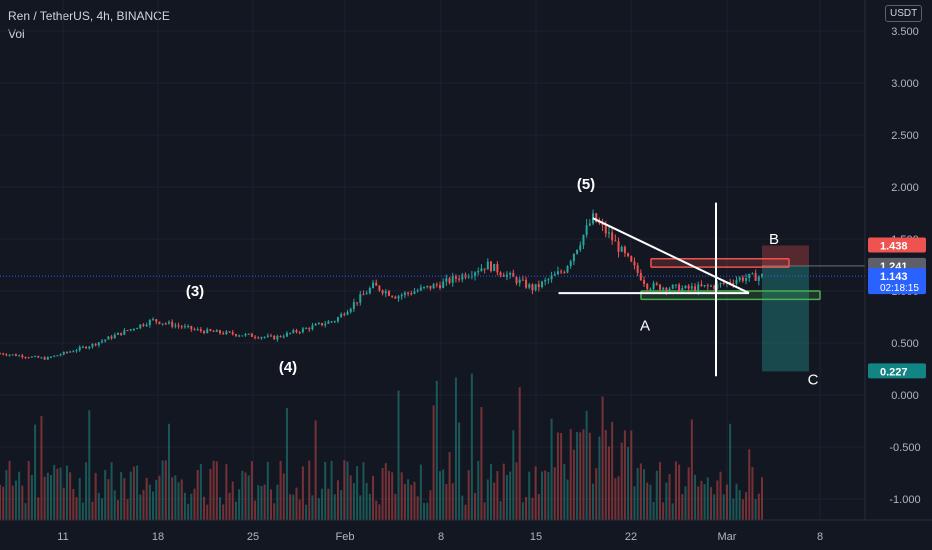 Image resolution: width=932 pixels, height=550 pixels. What do you see at coordinates (894, 246) in the screenshot?
I see `price-tag-label: 1.438` at bounding box center [894, 246].